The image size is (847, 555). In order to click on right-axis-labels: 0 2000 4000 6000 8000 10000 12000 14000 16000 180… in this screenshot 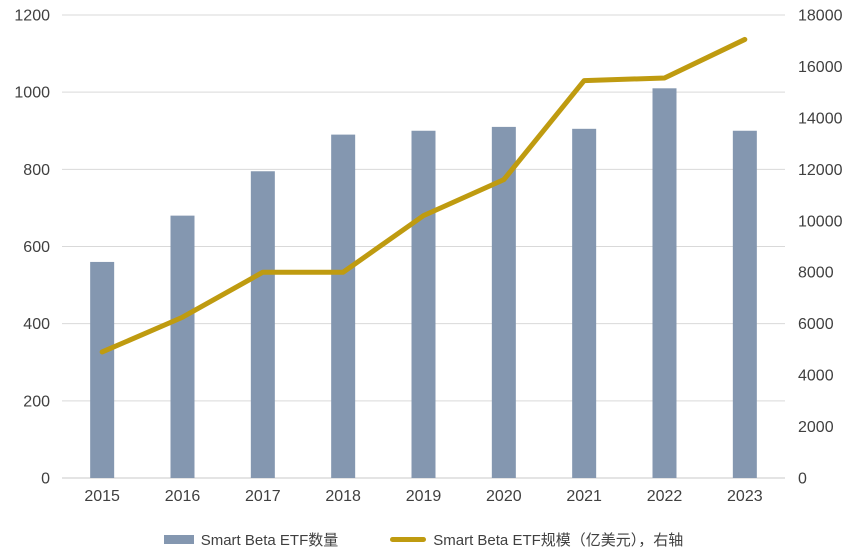, I will do `click(820, 248)`.